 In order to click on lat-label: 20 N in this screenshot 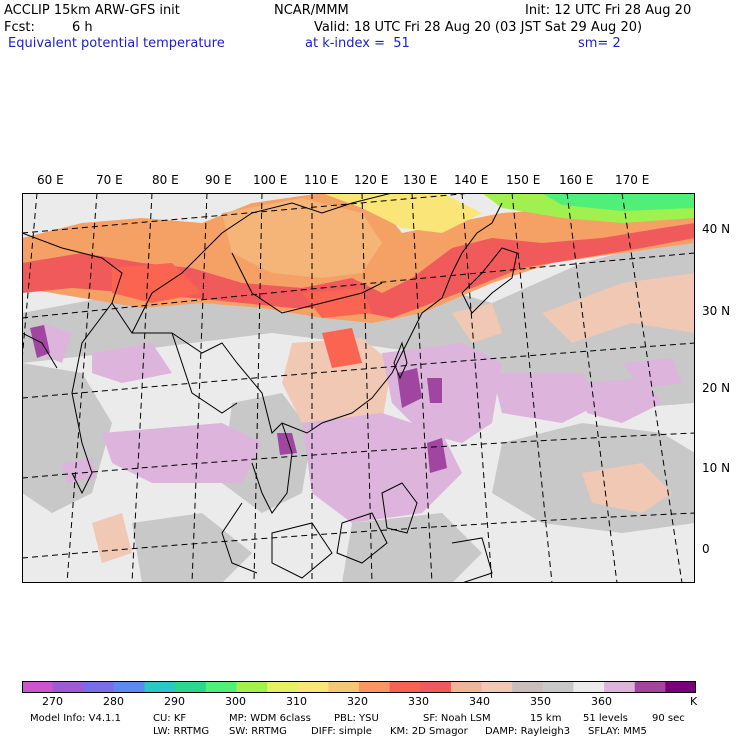, I will do `click(716, 388)`.